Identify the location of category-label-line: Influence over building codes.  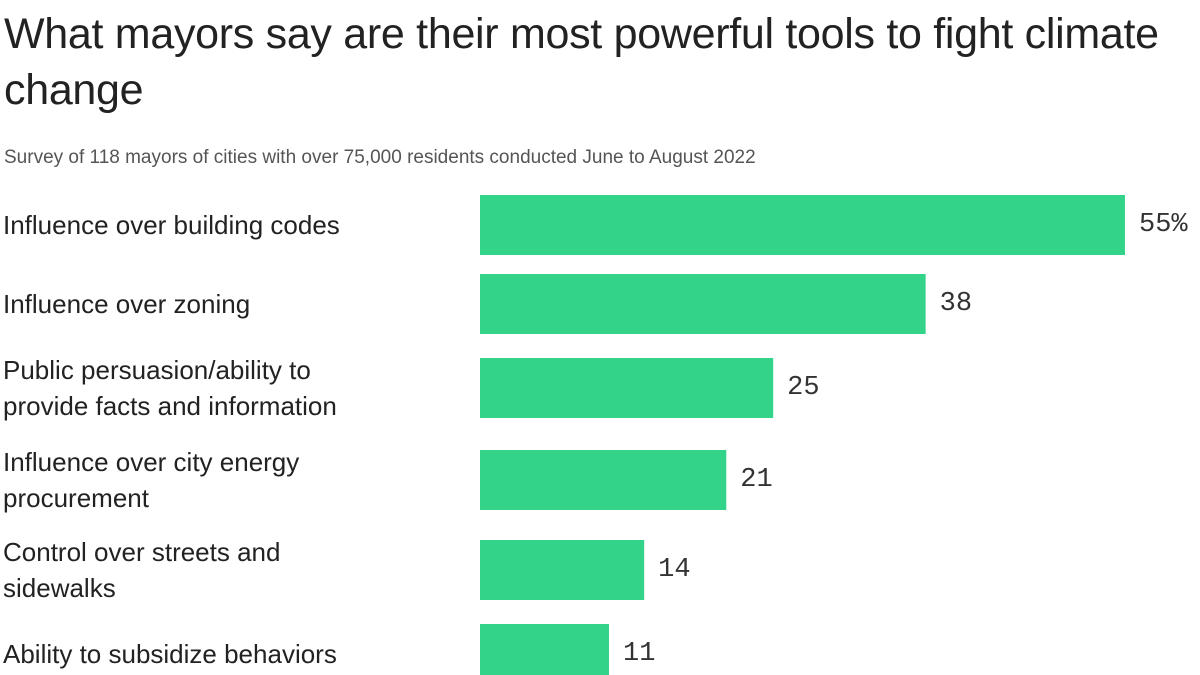
(171, 225).